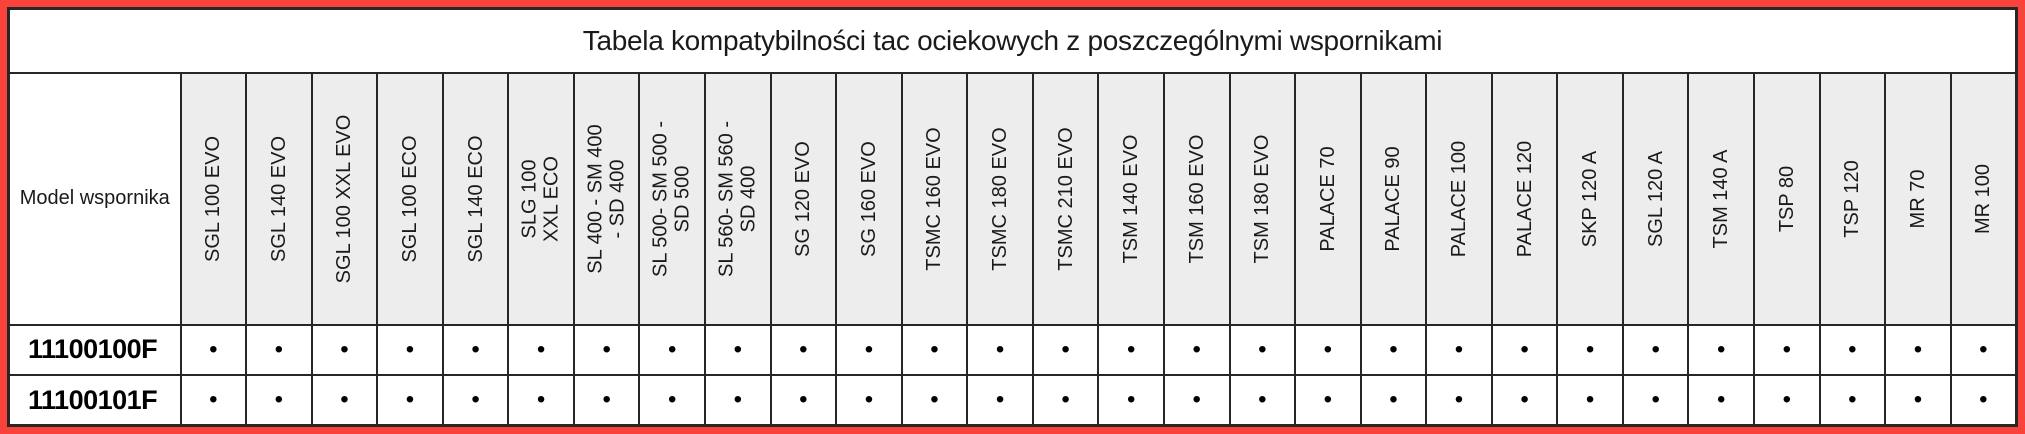  I want to click on column-header-label: SGL 100 XXL EVO, so click(344, 198).